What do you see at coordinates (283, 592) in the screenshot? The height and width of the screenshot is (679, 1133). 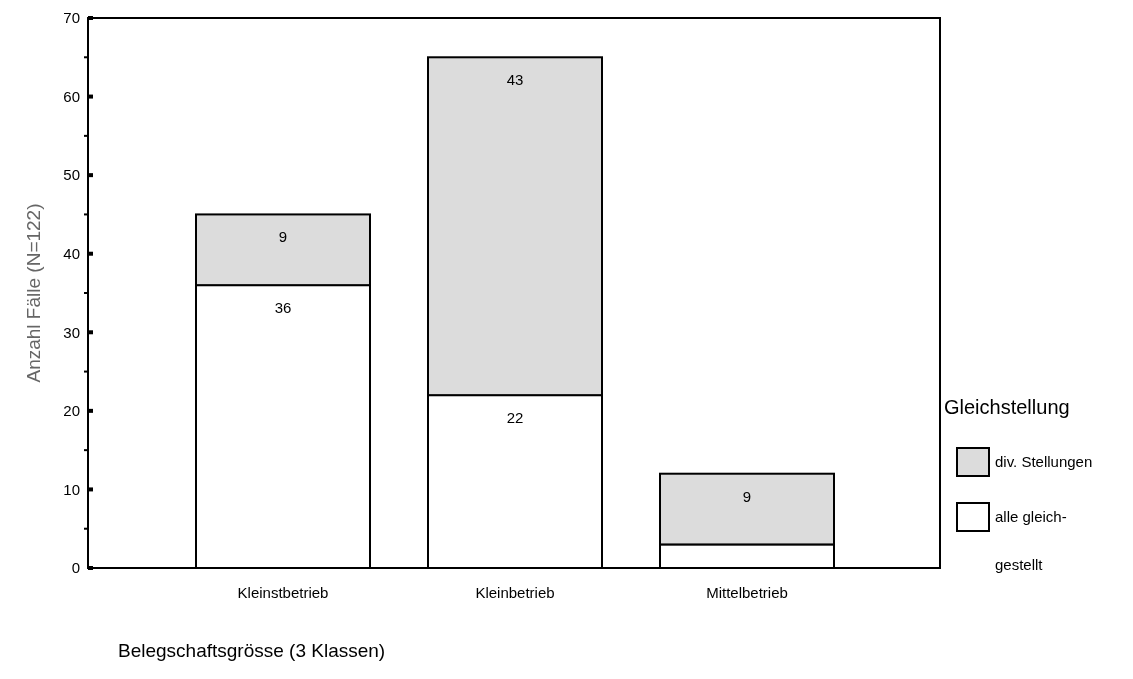 I see `x-tick-label: Kleinstbetrieb` at bounding box center [283, 592].